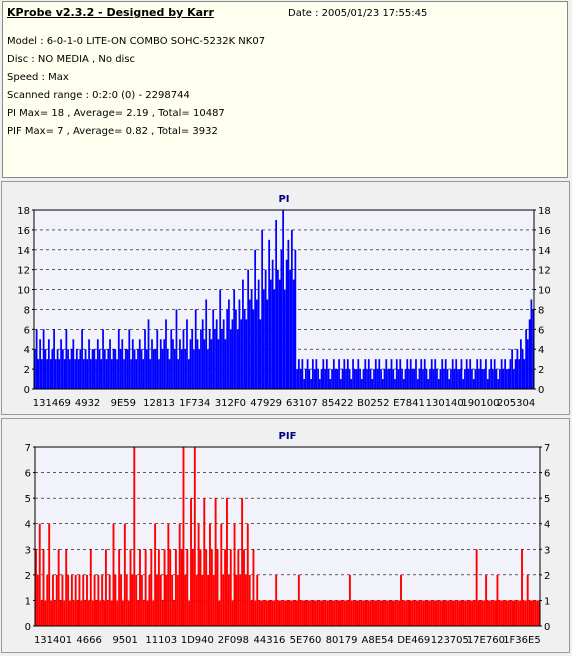 Image resolution: width=572 pixels, height=656 pixels. What do you see at coordinates (28, 499) in the screenshot?
I see `y-tick-label-left: 5` at bounding box center [28, 499].